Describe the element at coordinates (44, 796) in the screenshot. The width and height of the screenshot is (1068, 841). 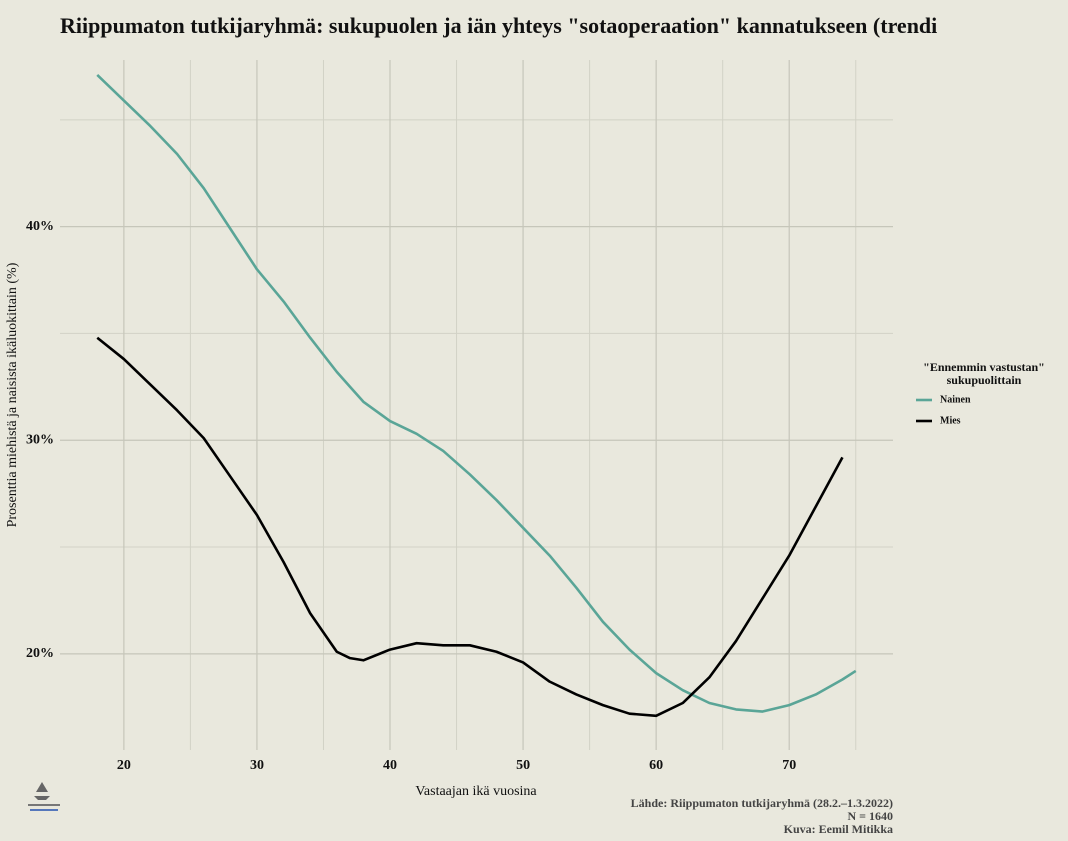
I see `logo` at that location.